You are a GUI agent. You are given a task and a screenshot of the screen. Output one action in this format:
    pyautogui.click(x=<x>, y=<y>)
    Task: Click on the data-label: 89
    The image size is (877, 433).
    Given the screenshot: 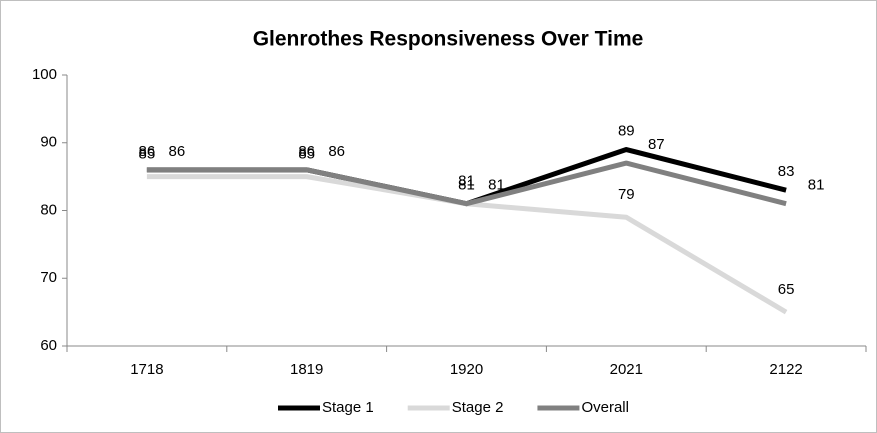 What is the action you would take?
    pyautogui.click(x=626, y=130)
    